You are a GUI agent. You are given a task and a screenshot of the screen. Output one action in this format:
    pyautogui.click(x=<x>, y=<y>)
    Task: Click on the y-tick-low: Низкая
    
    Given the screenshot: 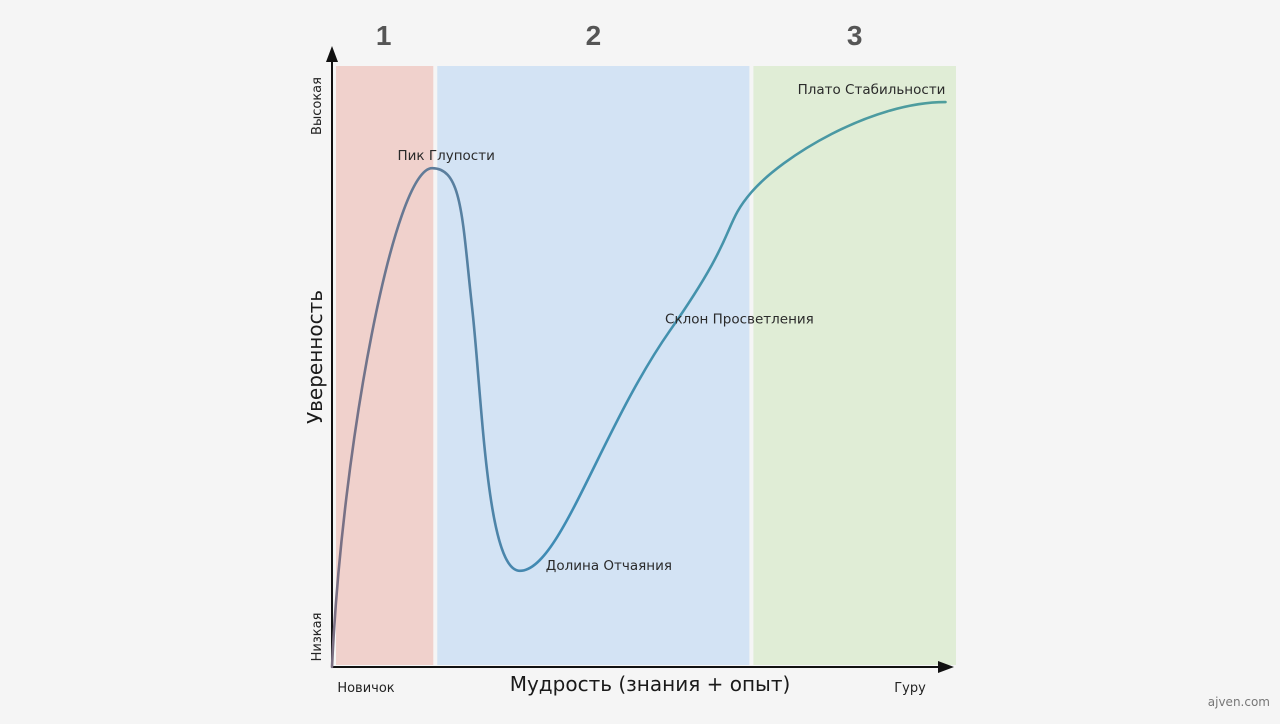 What is the action you would take?
    pyautogui.click(x=317, y=637)
    